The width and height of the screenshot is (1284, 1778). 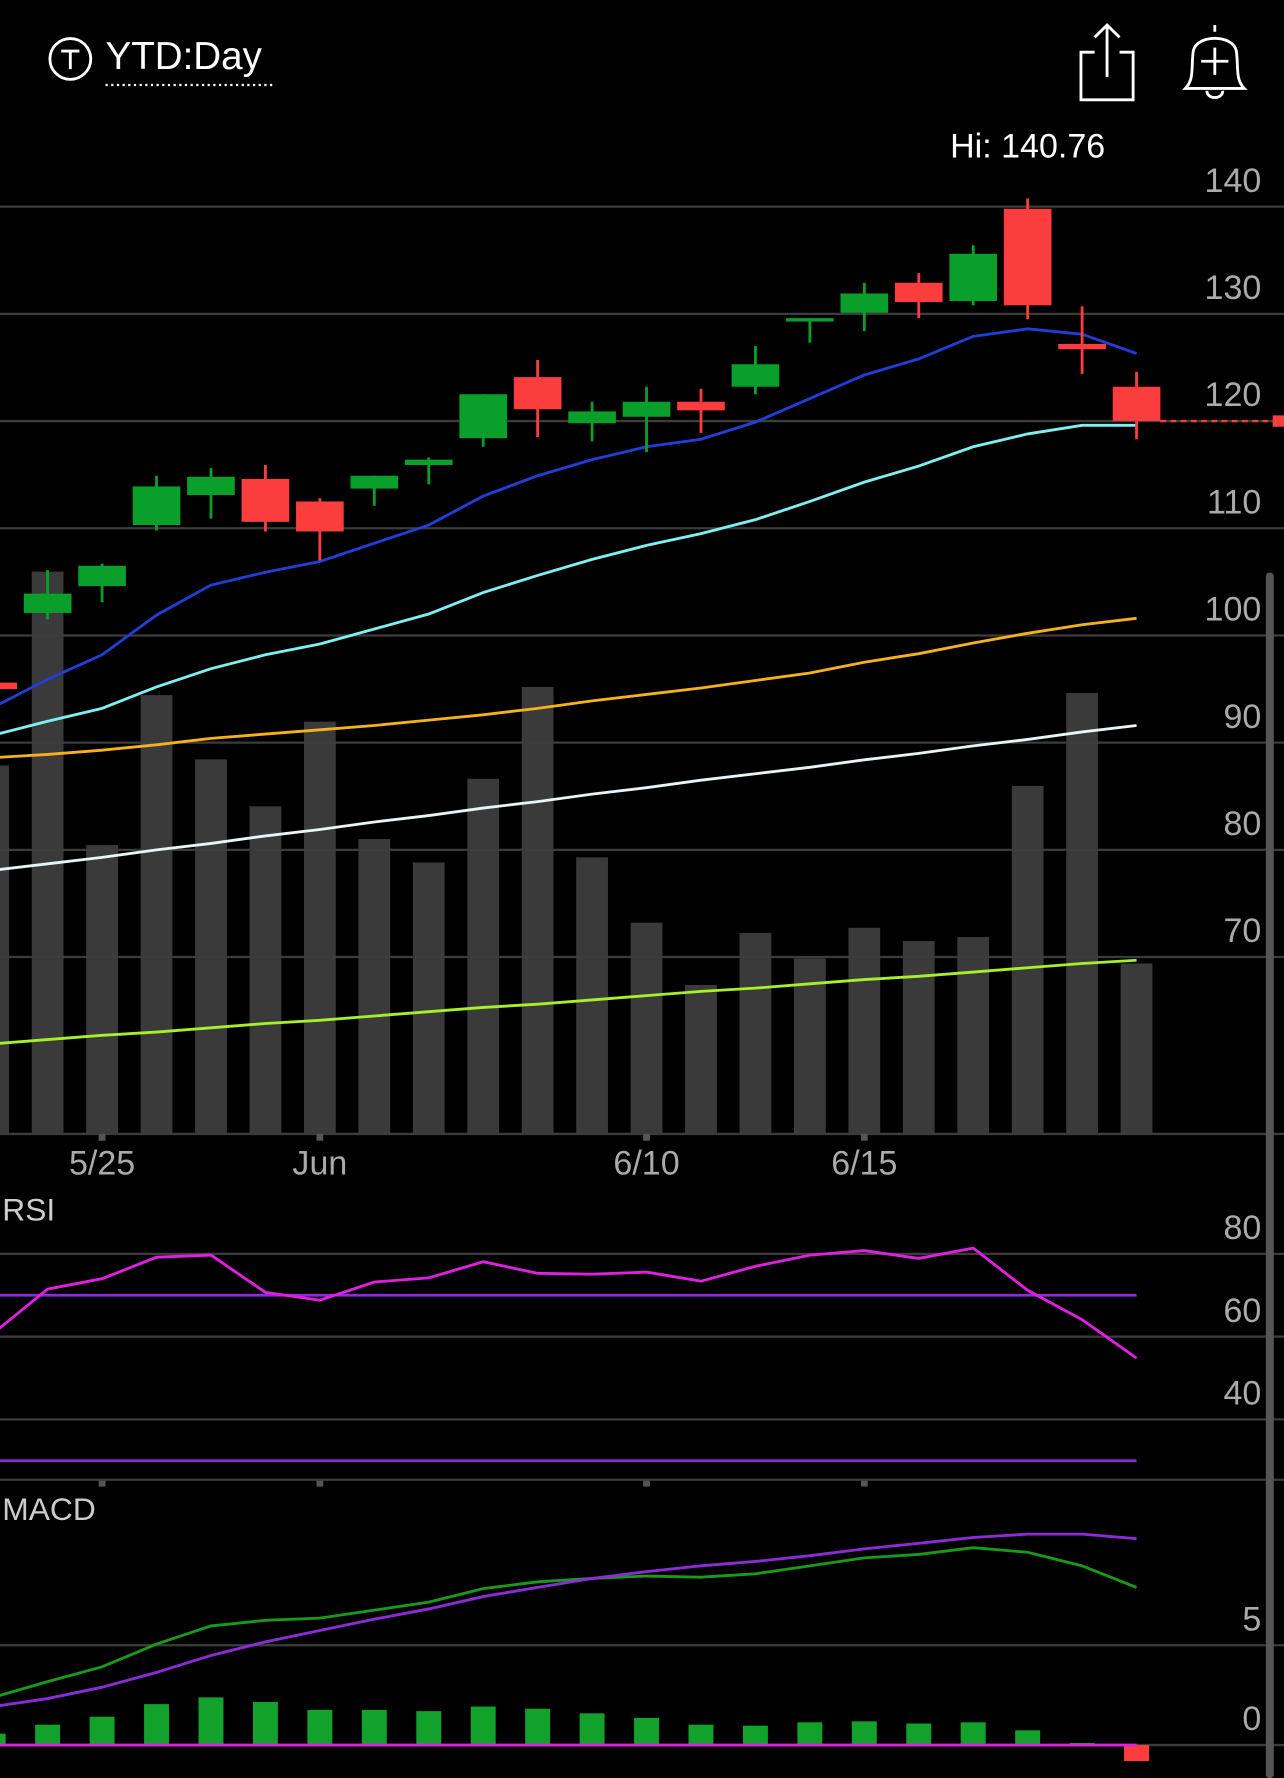 I want to click on x-tick-label: 6/10, so click(x=646, y=1164).